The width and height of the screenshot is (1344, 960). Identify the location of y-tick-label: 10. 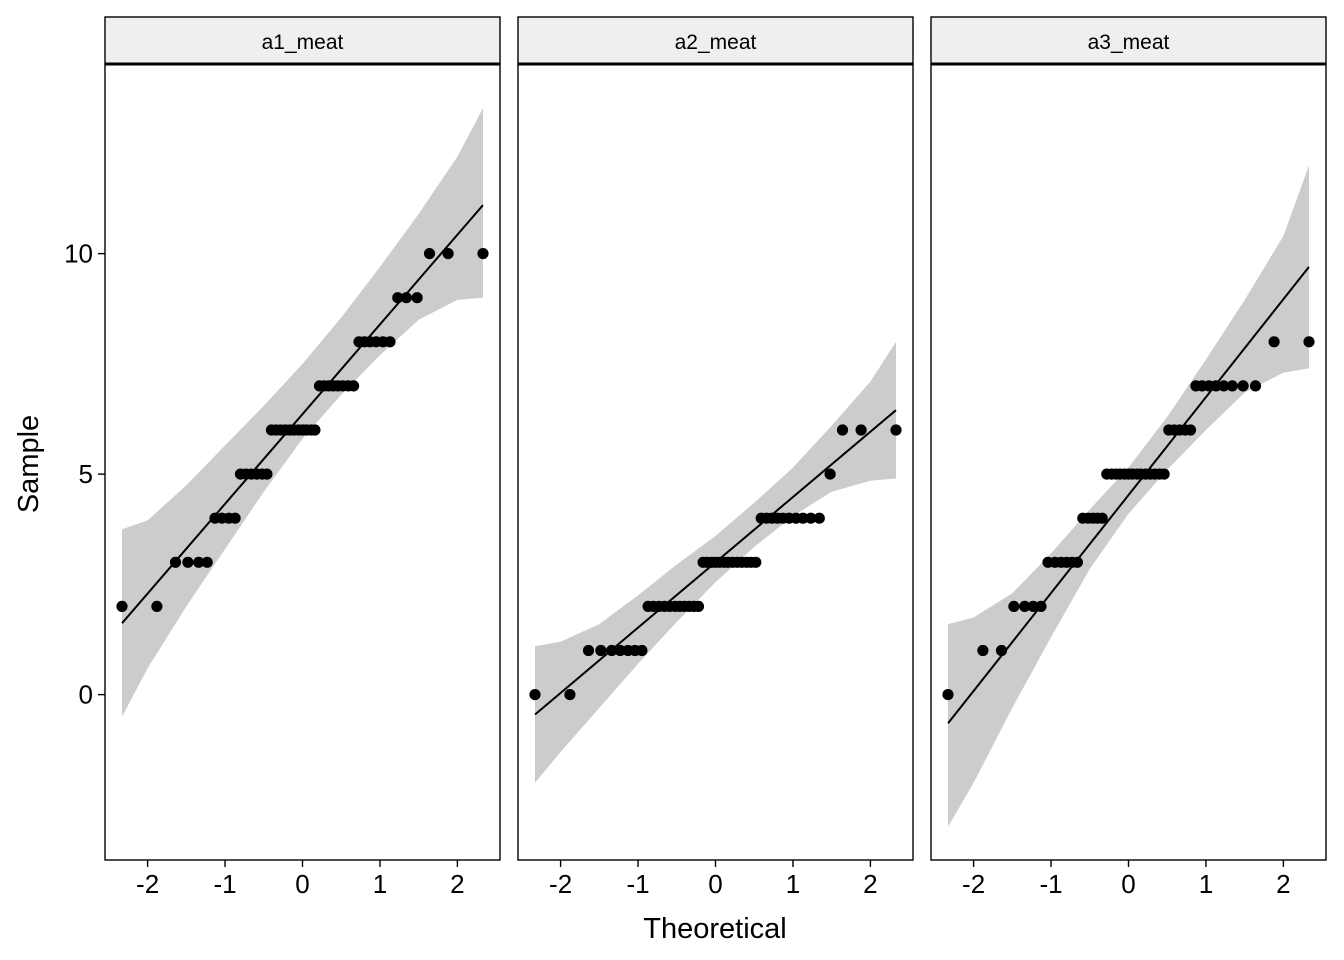
(78, 254).